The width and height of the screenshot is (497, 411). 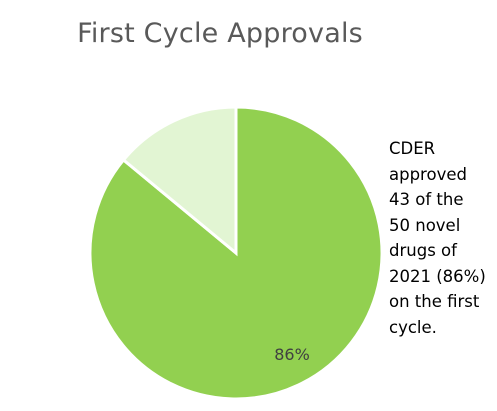 I want to click on slice-label-0: 86%, so click(x=292, y=354).